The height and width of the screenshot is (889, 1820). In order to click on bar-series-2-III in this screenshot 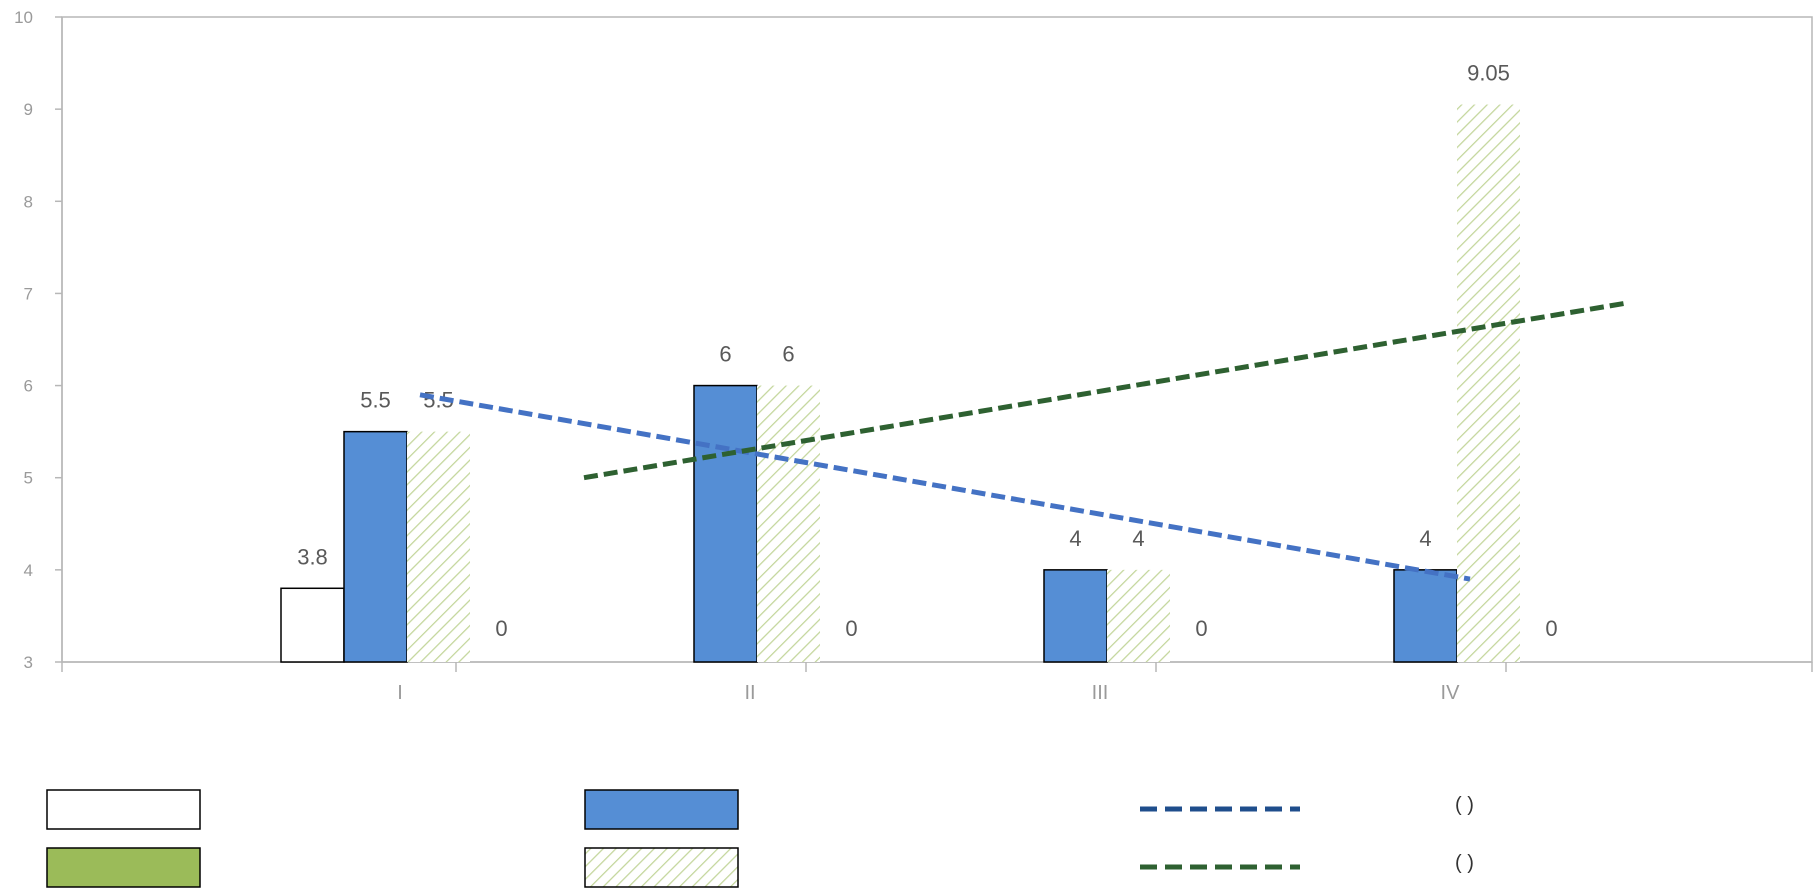, I will do `click(1075, 616)`.